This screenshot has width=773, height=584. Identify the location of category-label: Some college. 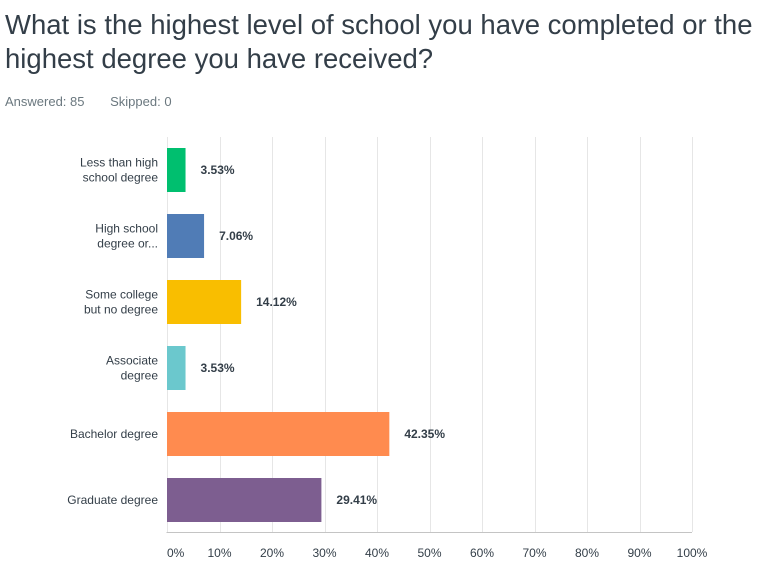
(121, 295).